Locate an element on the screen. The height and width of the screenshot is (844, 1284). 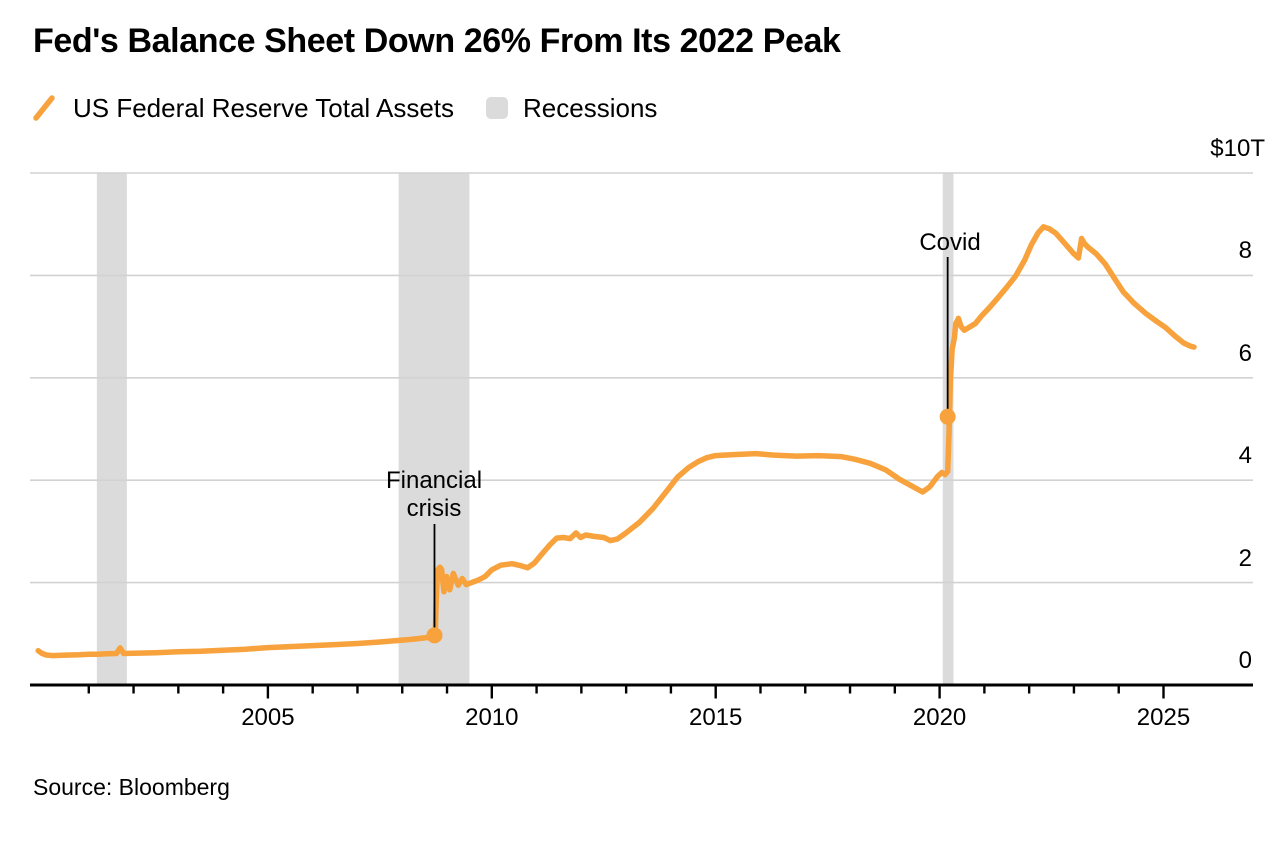
recession-band-legend-icon is located at coordinates (497, 108).